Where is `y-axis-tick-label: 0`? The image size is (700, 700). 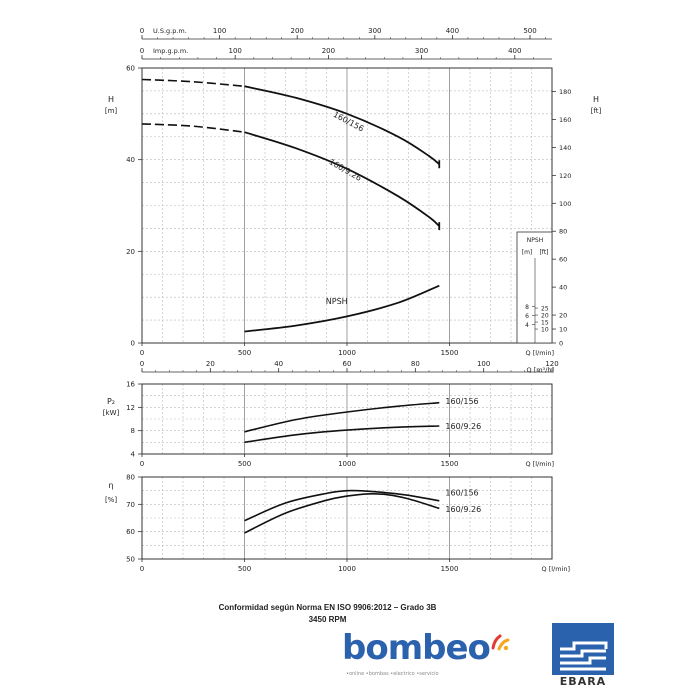 y-axis-tick-label: 0 is located at coordinates (133, 344).